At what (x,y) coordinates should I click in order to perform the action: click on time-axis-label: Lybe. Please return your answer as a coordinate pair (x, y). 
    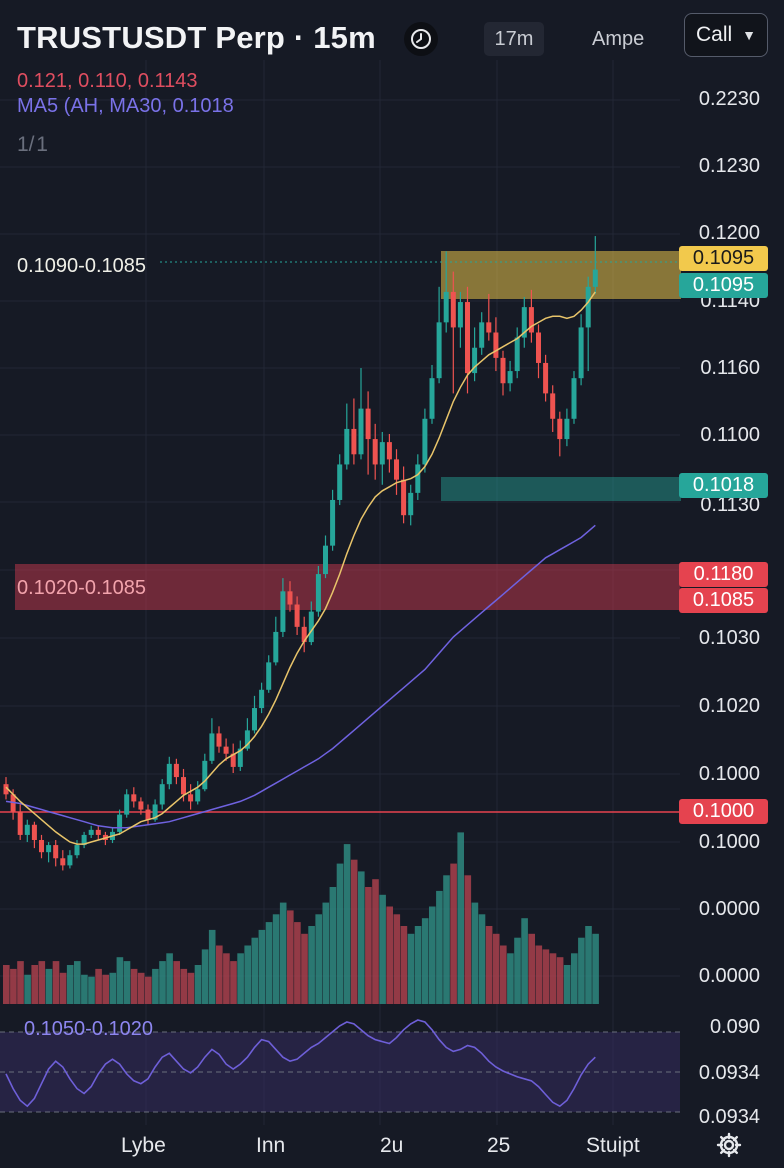
    Looking at the image, I should click on (143, 1145).